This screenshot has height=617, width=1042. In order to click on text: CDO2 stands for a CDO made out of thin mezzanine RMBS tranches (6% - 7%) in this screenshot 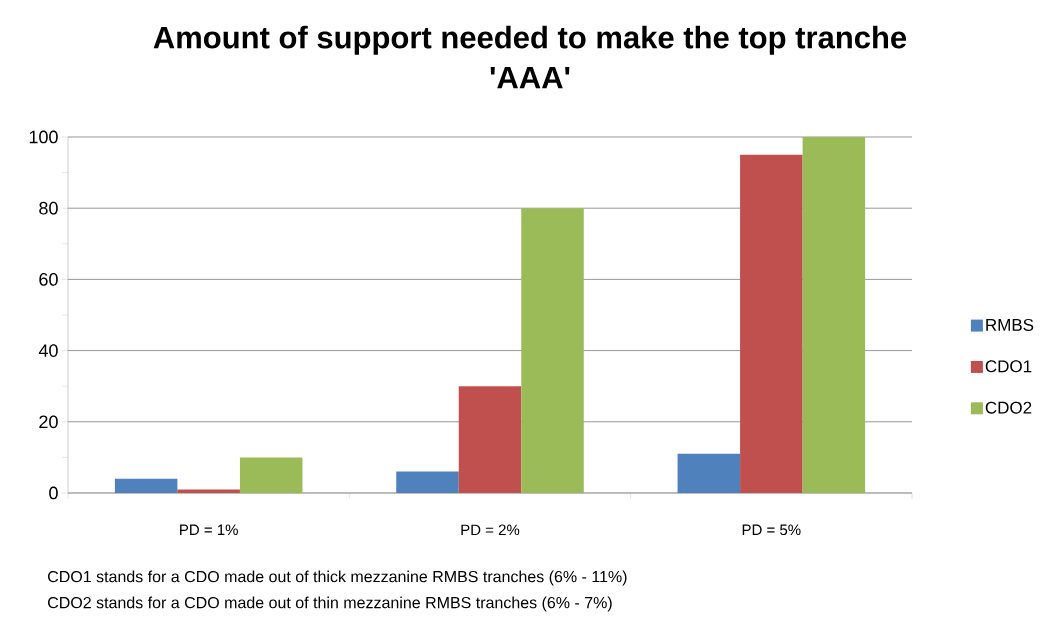, I will do `click(330, 604)`.